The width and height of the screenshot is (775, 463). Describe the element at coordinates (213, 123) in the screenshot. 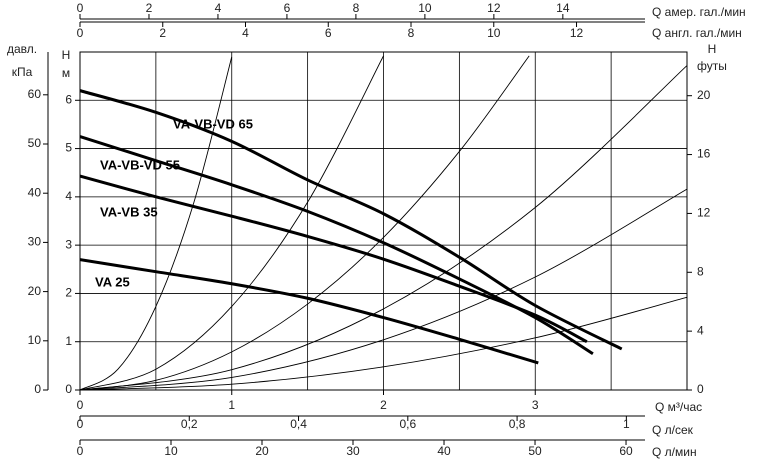

I see `curve-label: VA-VB-VD 65` at that location.